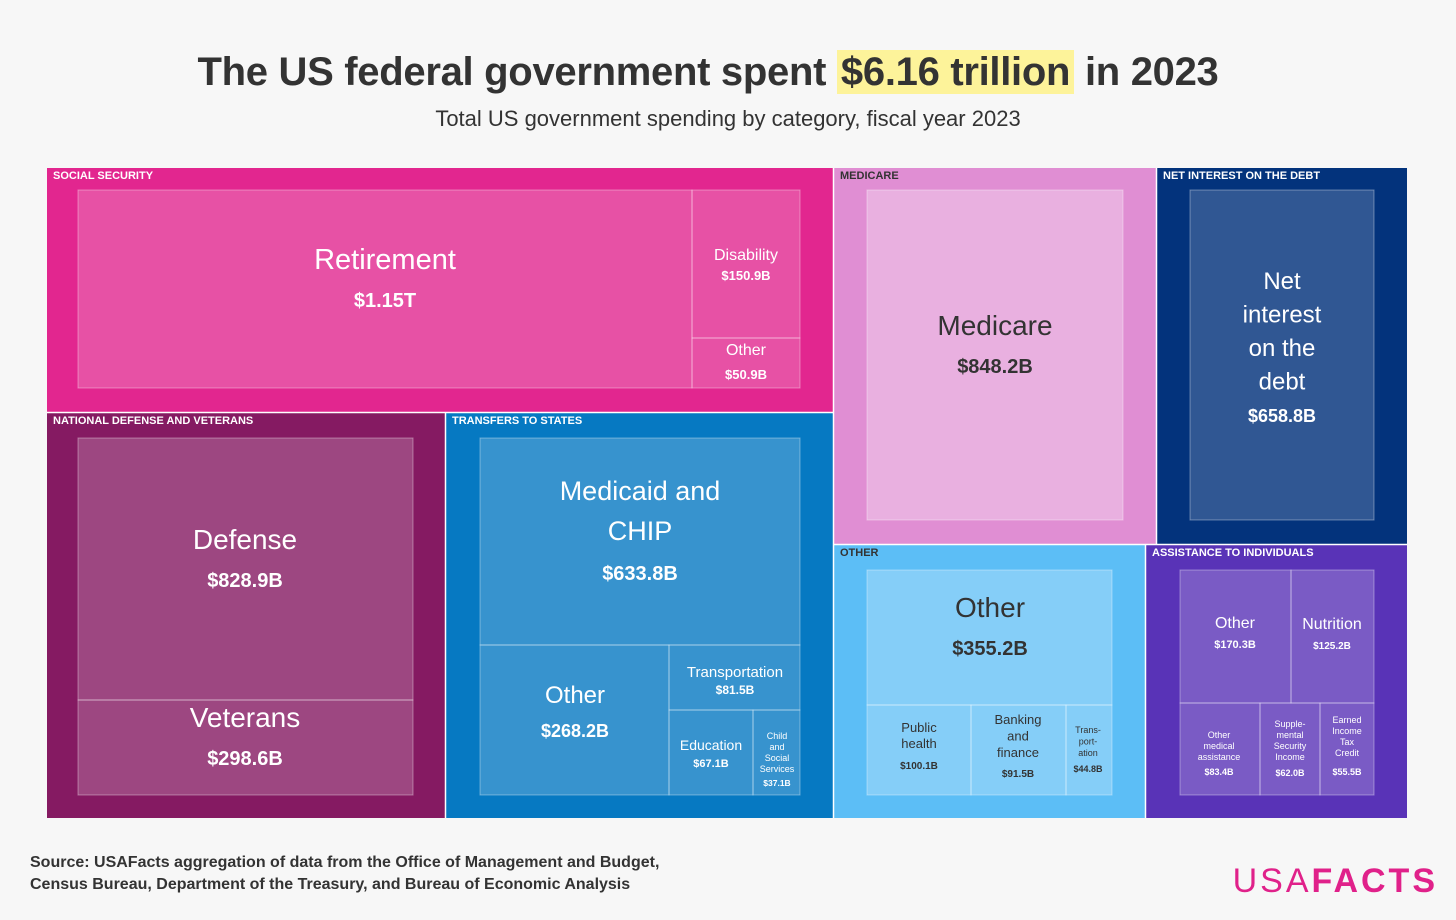  I want to click on cell-label-assistance-to-individuals-nutrition: Nutrition, so click(1332, 624).